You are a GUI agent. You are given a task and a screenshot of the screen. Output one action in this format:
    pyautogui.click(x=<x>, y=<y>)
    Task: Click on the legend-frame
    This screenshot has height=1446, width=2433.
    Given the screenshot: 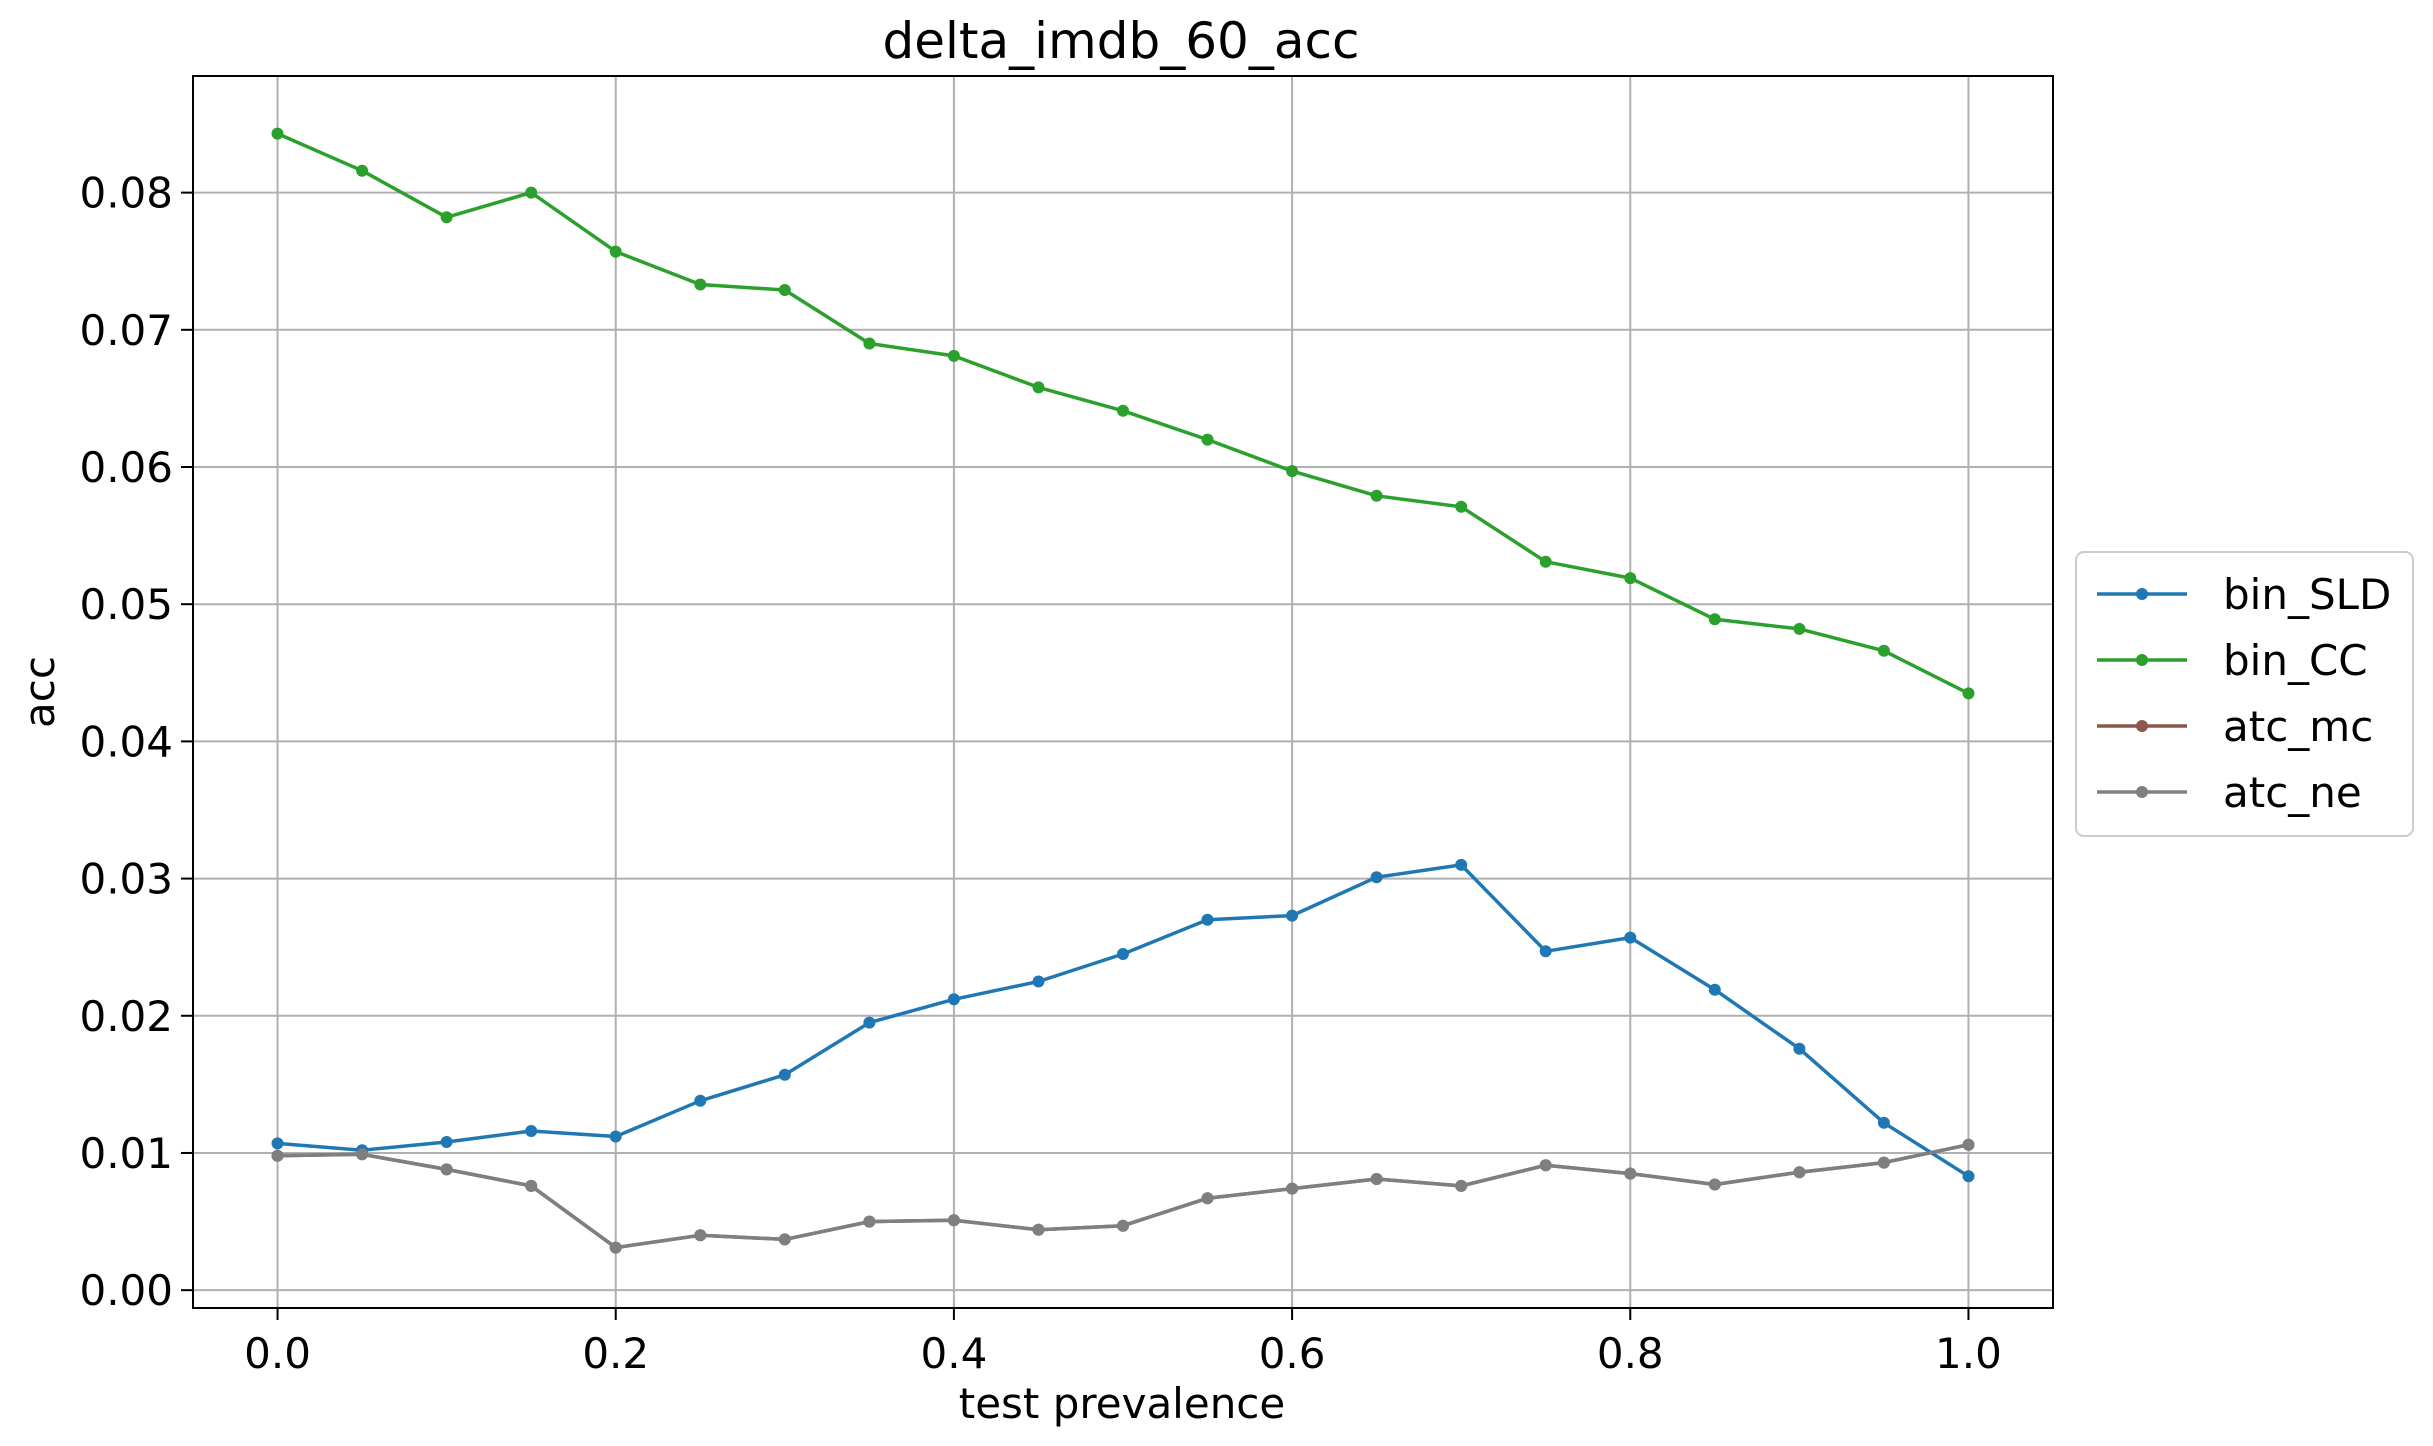 What is the action you would take?
    pyautogui.click(x=2244, y=694)
    